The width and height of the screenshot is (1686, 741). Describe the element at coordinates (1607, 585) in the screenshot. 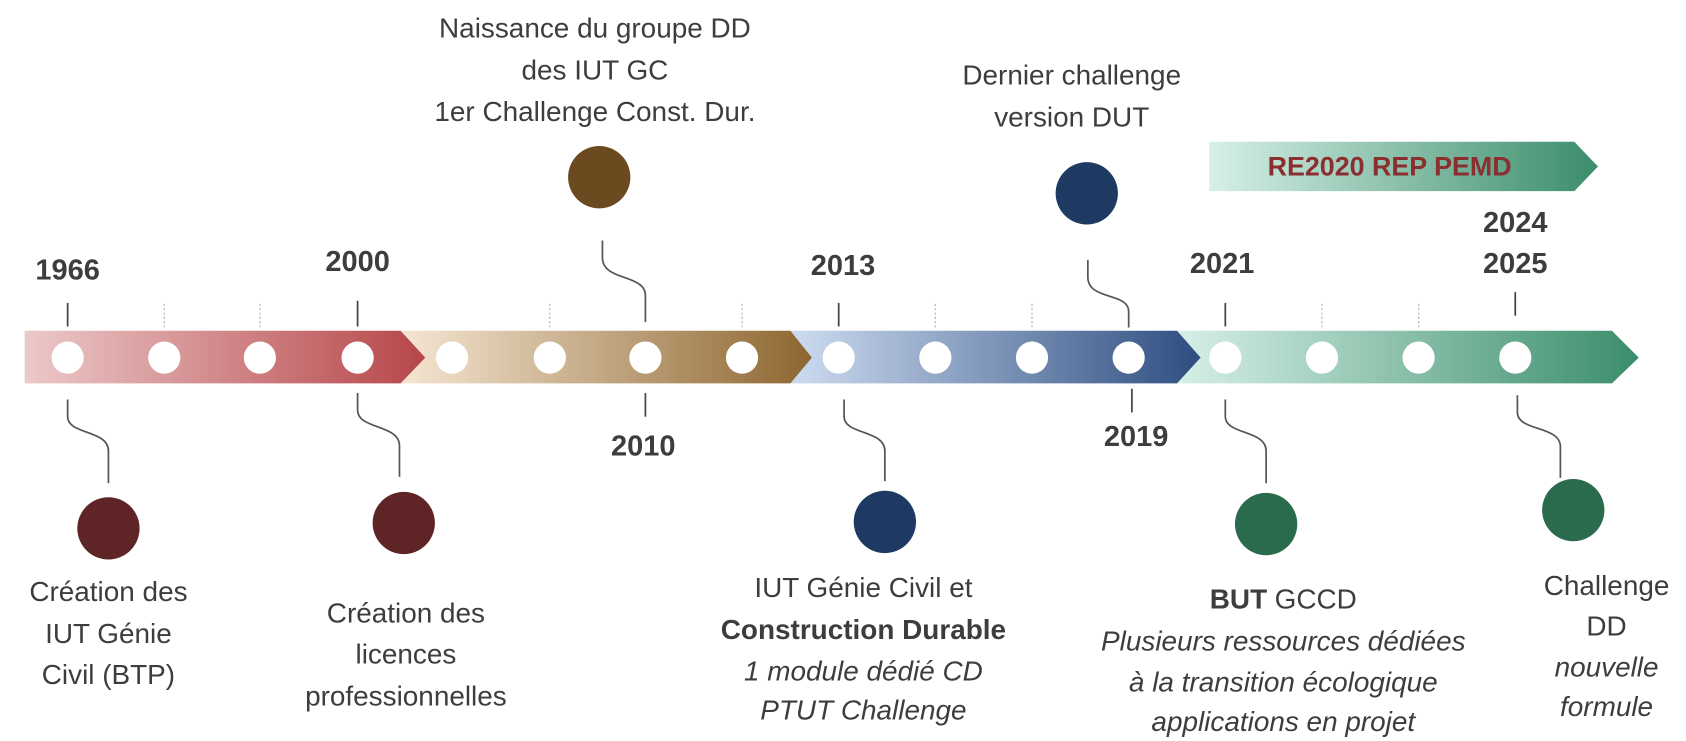

I see `event-text: Challenge` at that location.